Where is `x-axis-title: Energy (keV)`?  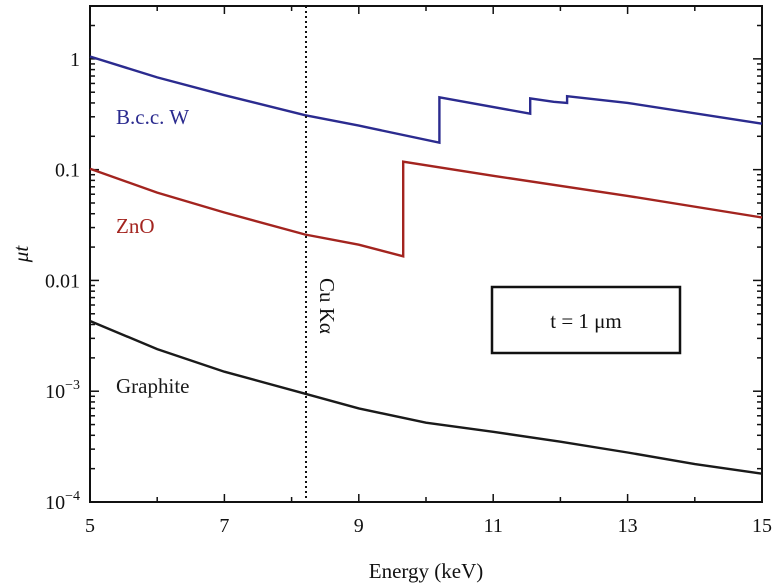
x-axis-title: Energy (keV) is located at coordinates (426, 571).